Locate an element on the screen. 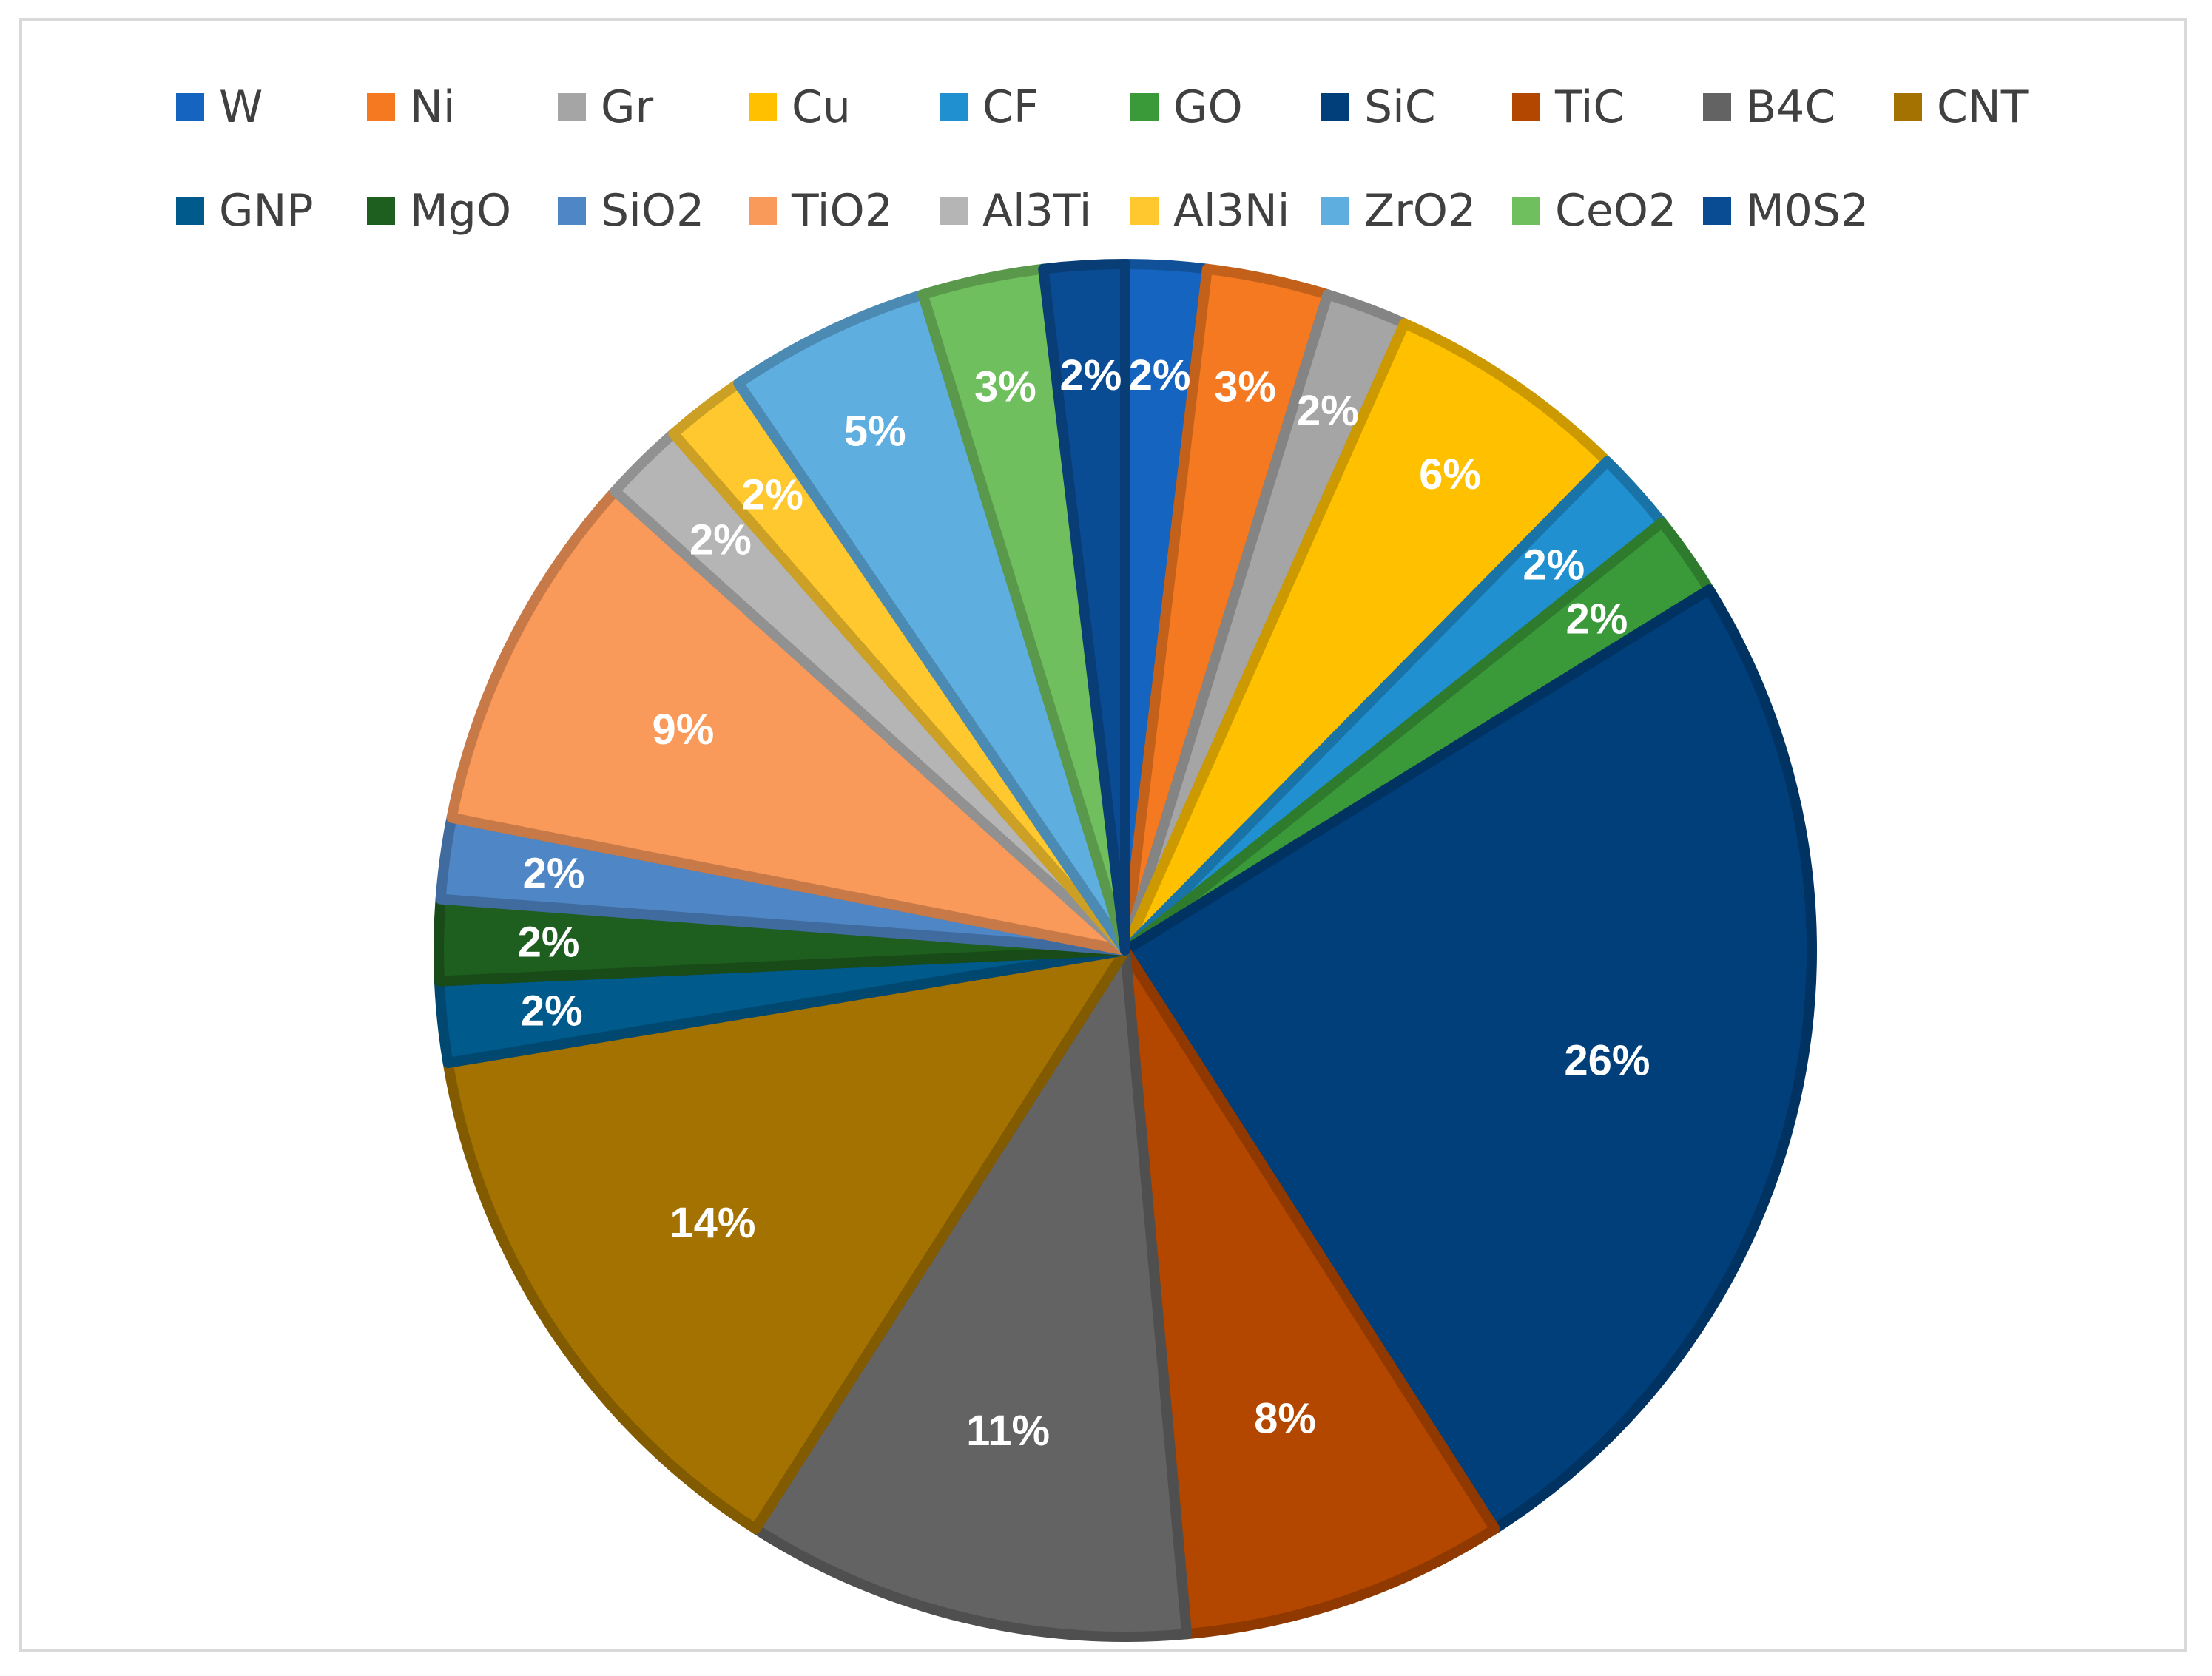 This screenshot has height=1676, width=2212. legend-item-sio2: SiO2 is located at coordinates (631, 210).